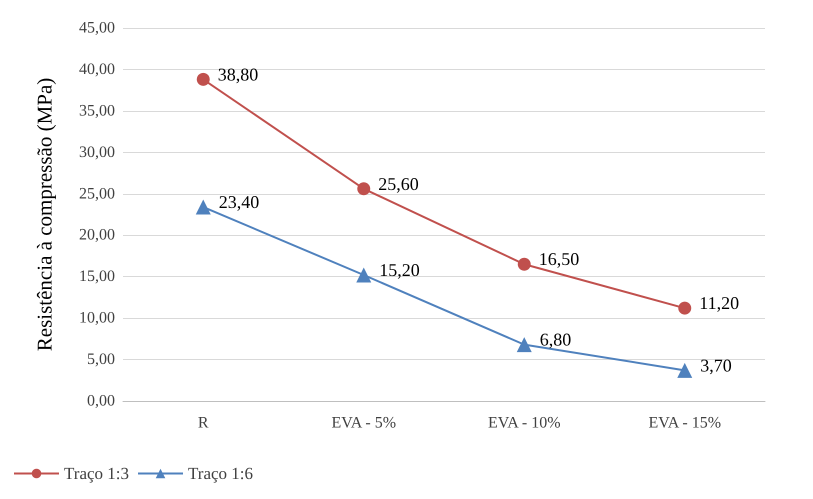  Describe the element at coordinates (559, 259) in the screenshot. I see `data-label: 16,50` at that location.